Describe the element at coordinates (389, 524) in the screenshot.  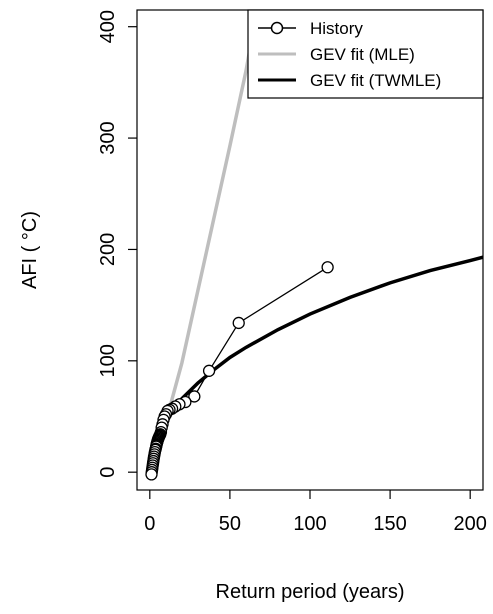
I see `x-tick-label: 150` at that location.